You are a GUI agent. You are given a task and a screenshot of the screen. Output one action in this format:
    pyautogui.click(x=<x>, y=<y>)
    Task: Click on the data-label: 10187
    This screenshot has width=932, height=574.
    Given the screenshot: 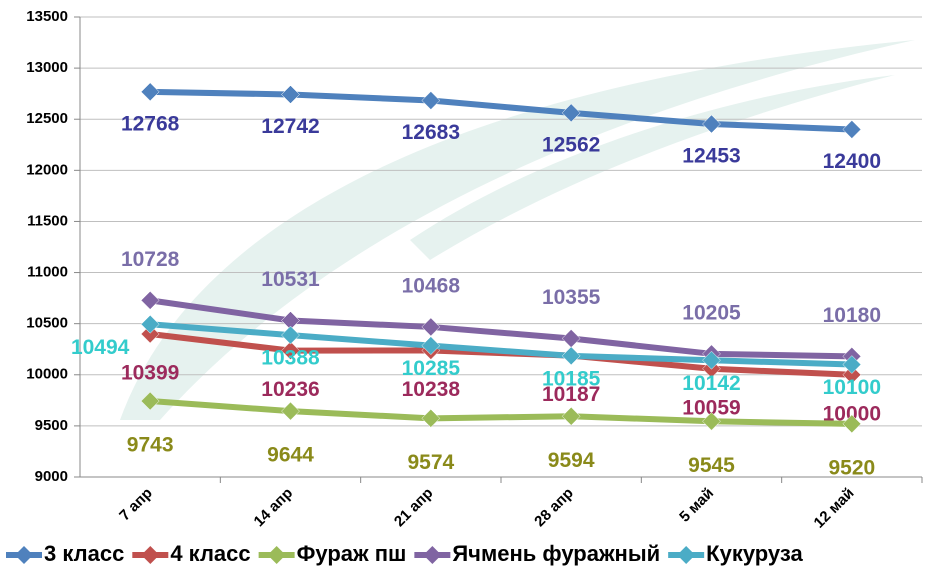 What is the action you would take?
    pyautogui.click(x=571, y=394)
    